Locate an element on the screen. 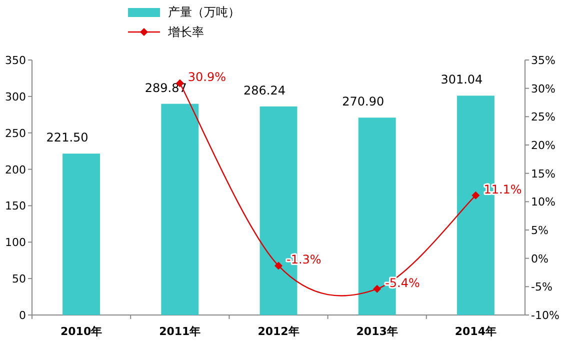 The image size is (569, 347). y2-tick-label: 10% is located at coordinates (543, 202).